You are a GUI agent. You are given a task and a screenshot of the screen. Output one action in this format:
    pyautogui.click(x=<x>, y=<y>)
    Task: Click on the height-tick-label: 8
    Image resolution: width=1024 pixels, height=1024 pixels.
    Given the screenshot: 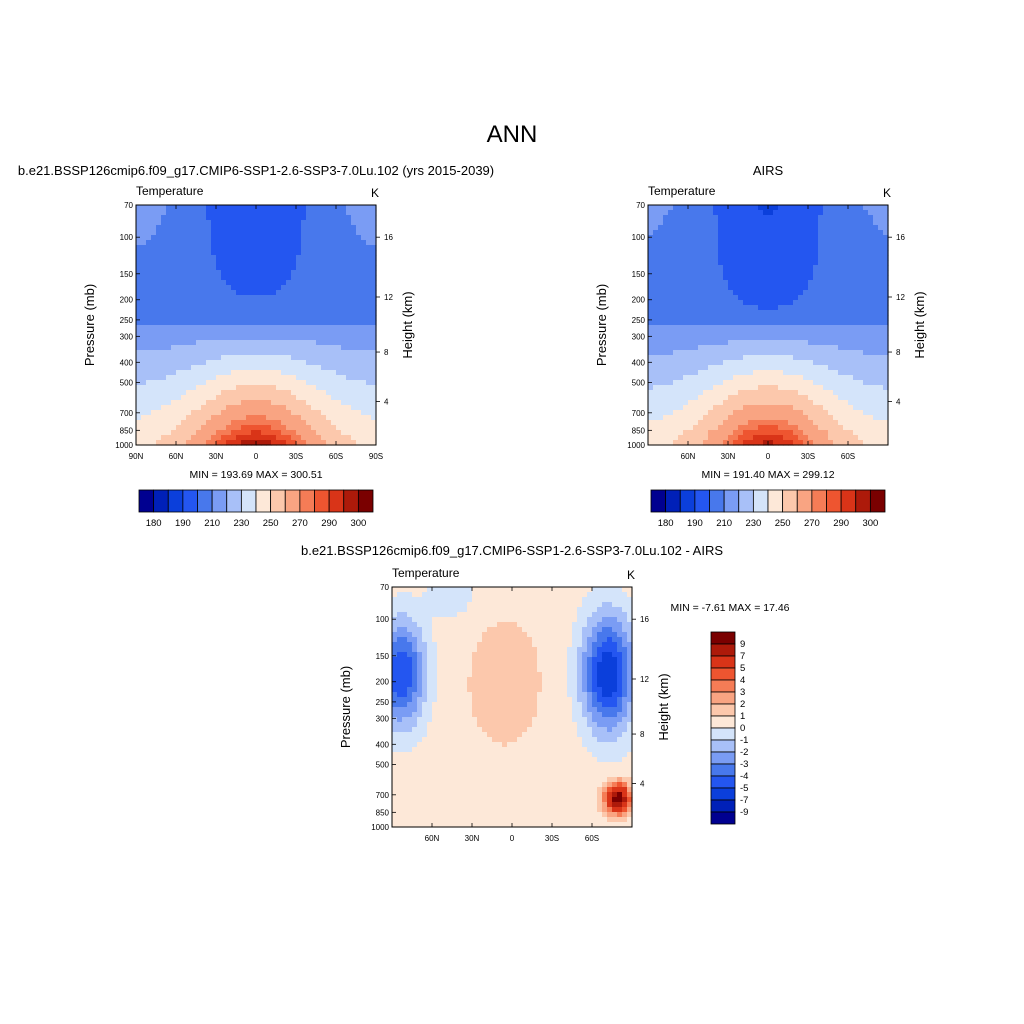 What is the action you would take?
    pyautogui.click(x=386, y=352)
    